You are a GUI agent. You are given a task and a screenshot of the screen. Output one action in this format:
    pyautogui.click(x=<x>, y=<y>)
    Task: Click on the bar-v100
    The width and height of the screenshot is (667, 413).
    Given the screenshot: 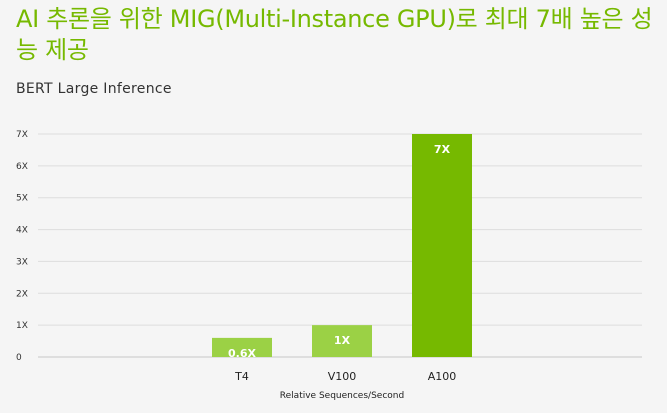 What is the action you would take?
    pyautogui.click(x=342, y=341)
    